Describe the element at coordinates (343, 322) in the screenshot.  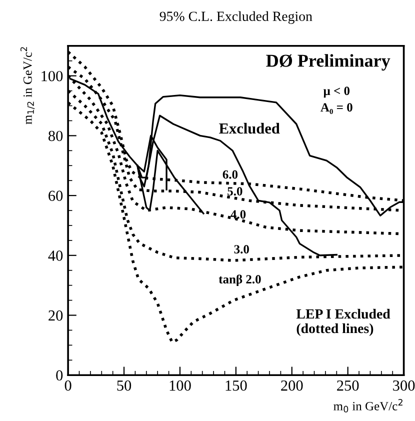
I see `annotation: LEP I Excluded (dotted lines)` at that location.